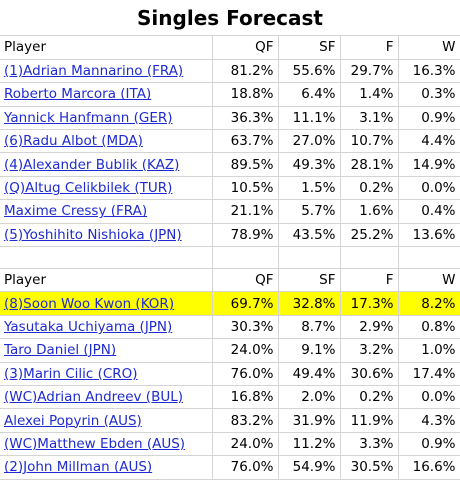  What do you see at coordinates (369, 374) in the screenshot?
I see `cell-f: 30.6%` at bounding box center [369, 374].